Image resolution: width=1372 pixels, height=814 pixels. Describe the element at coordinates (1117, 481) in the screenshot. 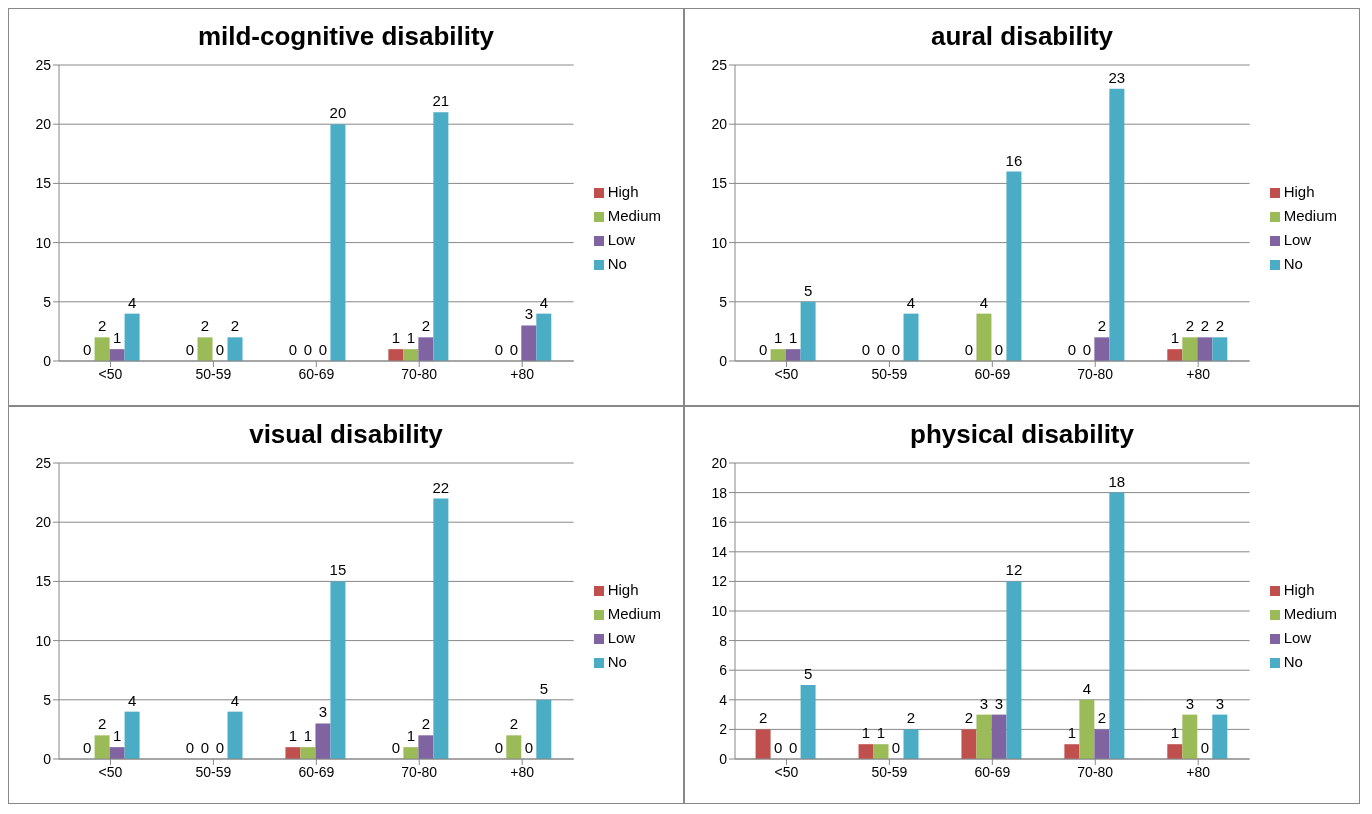

I see `data-label: 18` at that location.